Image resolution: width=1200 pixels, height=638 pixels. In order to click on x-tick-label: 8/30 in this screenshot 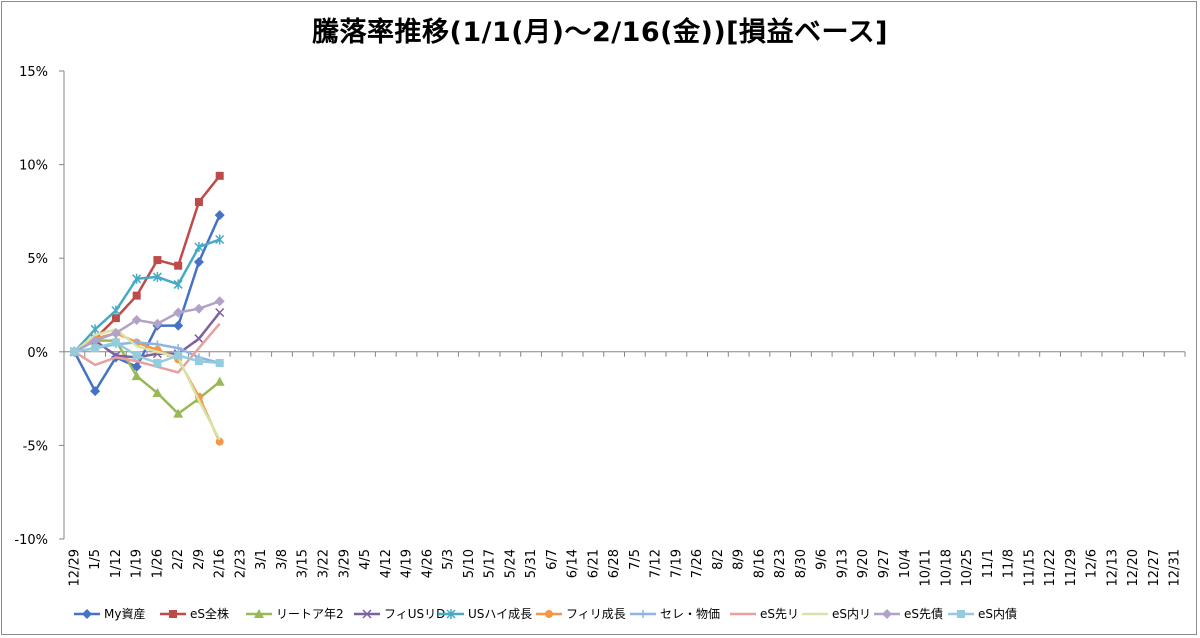, I will do `click(801, 563)`.